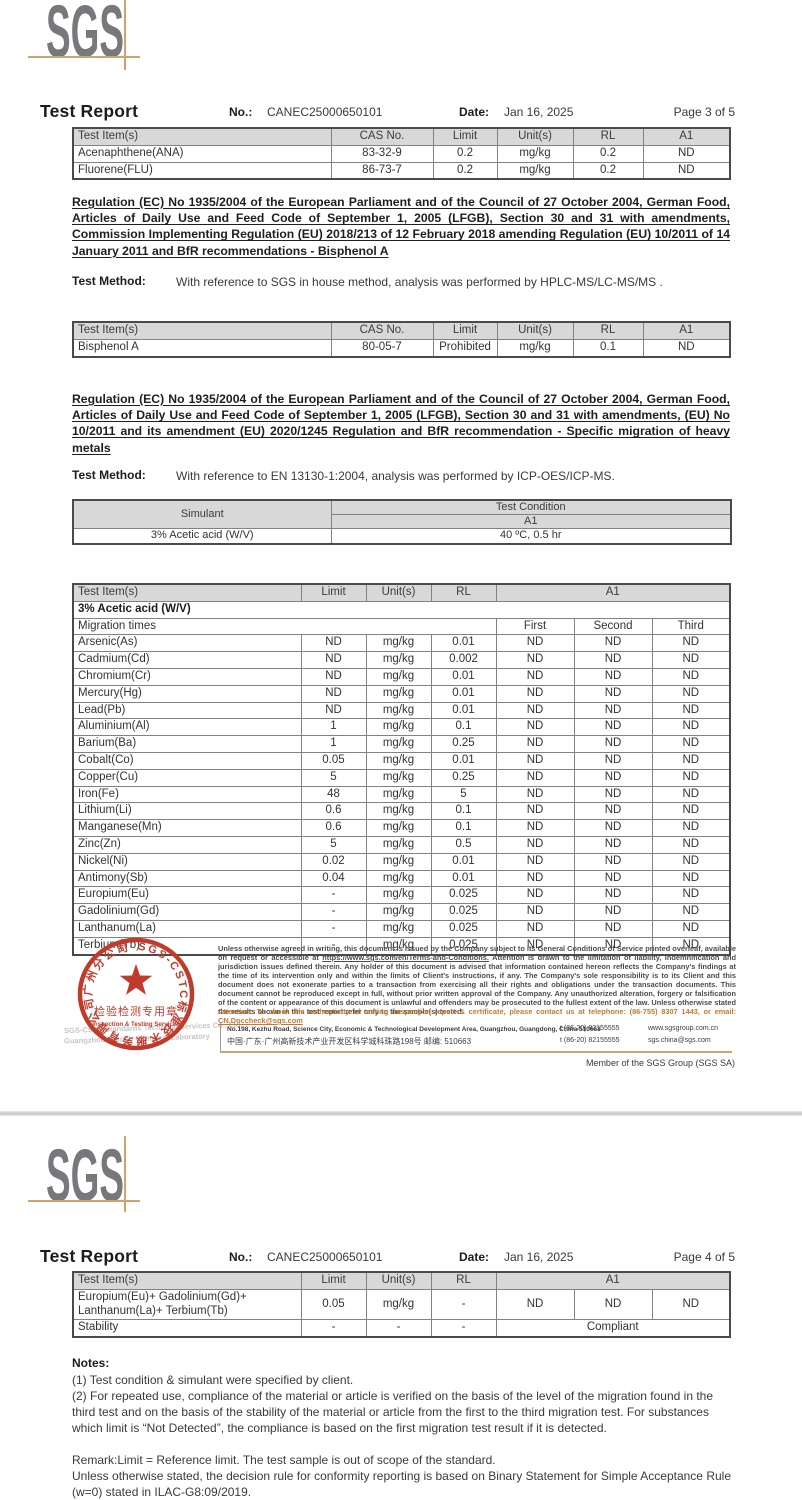 This screenshot has width=802, height=1500. Describe the element at coordinates (531, 522) in the screenshot. I see `condition-sub-header: A1` at that location.